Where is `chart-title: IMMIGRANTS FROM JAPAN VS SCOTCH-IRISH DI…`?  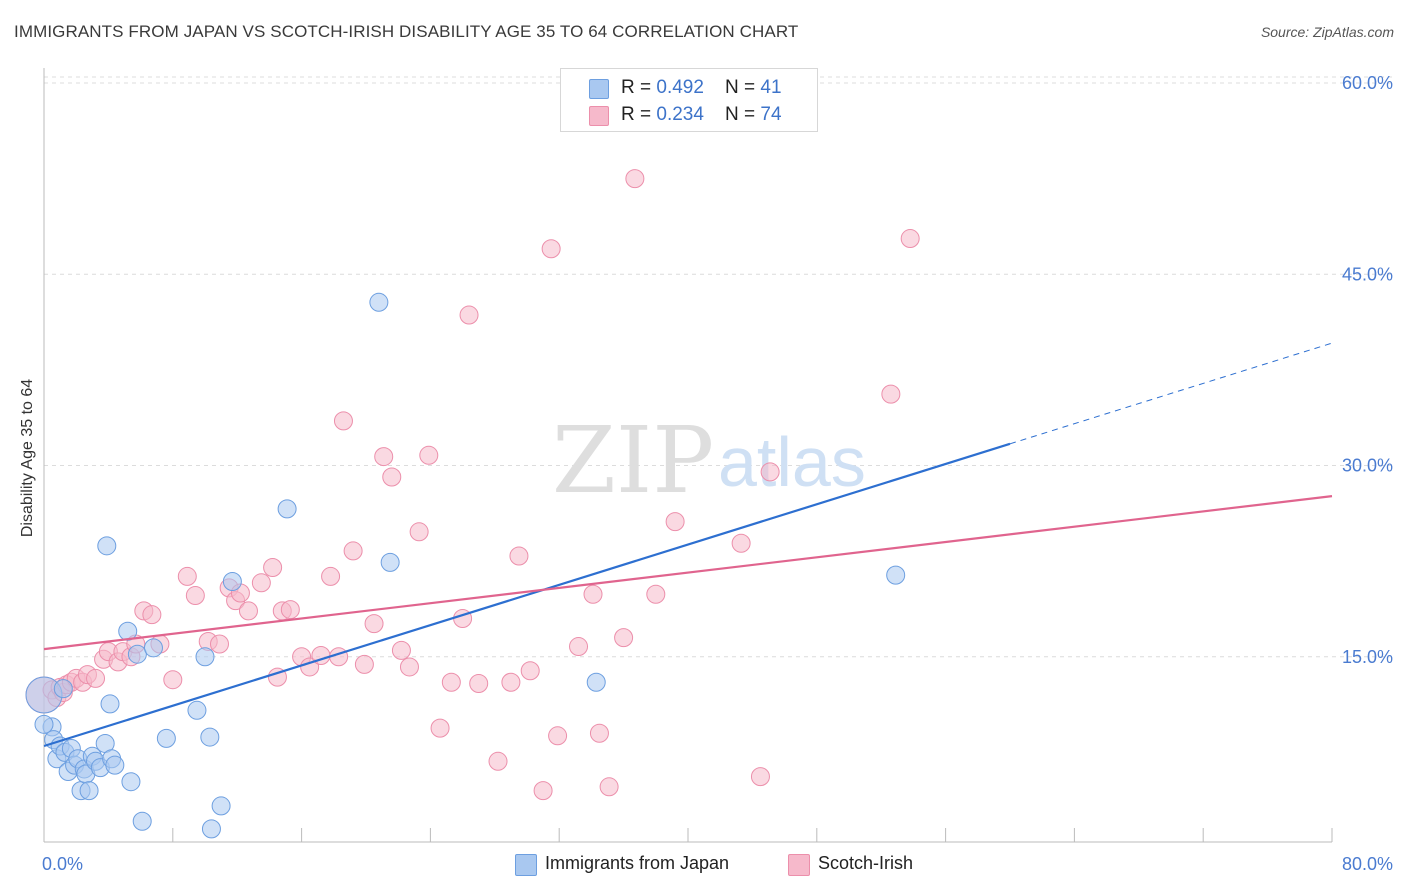
chart-title: IMMIGRANTS FROM JAPAN VS SCOTCH-IRISH DI… is located at coordinates (406, 31).